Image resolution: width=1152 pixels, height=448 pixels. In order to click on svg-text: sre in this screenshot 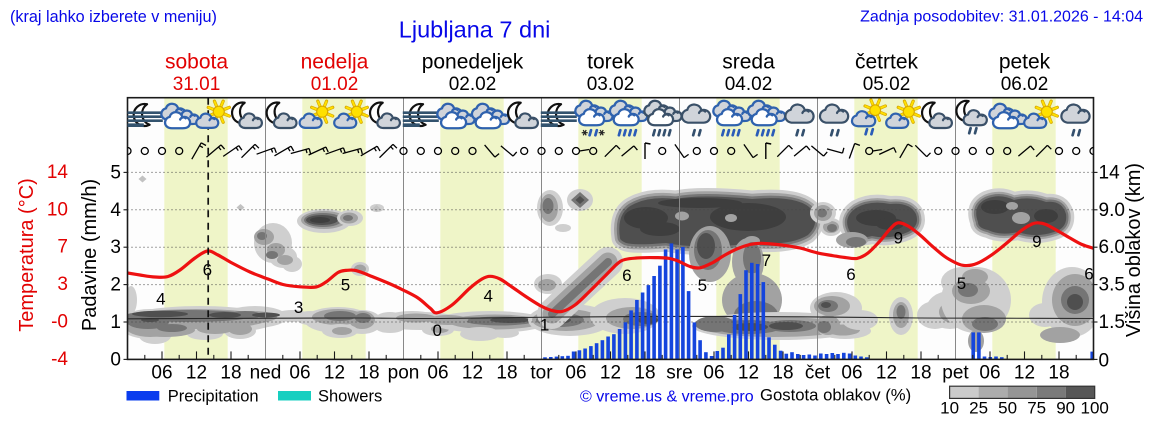, I will do `click(679, 373)`.